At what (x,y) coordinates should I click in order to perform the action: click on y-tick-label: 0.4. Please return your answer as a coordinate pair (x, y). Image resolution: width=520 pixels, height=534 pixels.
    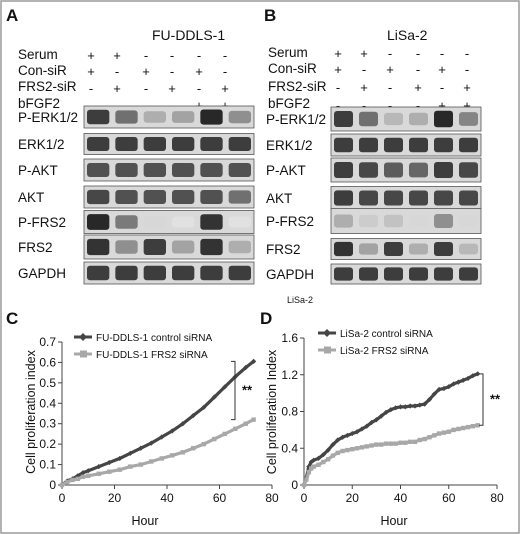
    Looking at the image, I should click on (47, 403).